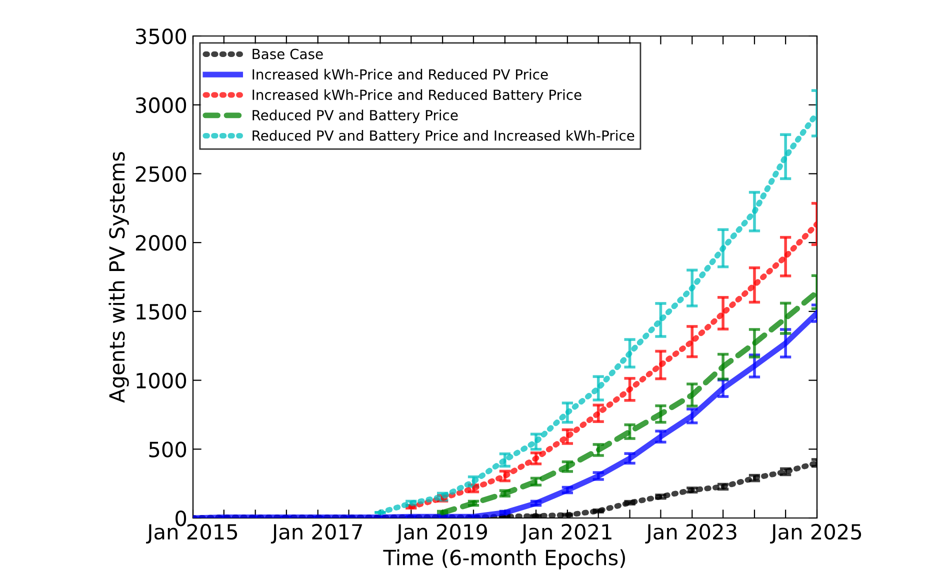 The image size is (952, 574). What do you see at coordinates (161, 312) in the screenshot?
I see `y-tick-label: 1500` at bounding box center [161, 312].